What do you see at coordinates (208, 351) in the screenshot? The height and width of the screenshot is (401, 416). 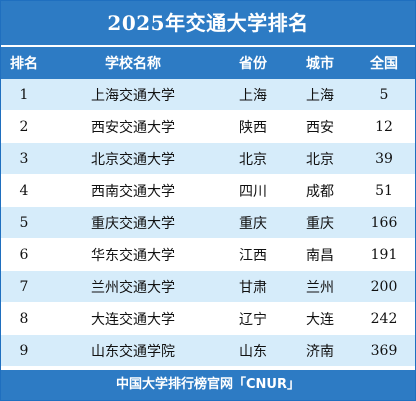 I see `table-row: 9 山东交通学院 山东 济南 369` at bounding box center [208, 351].